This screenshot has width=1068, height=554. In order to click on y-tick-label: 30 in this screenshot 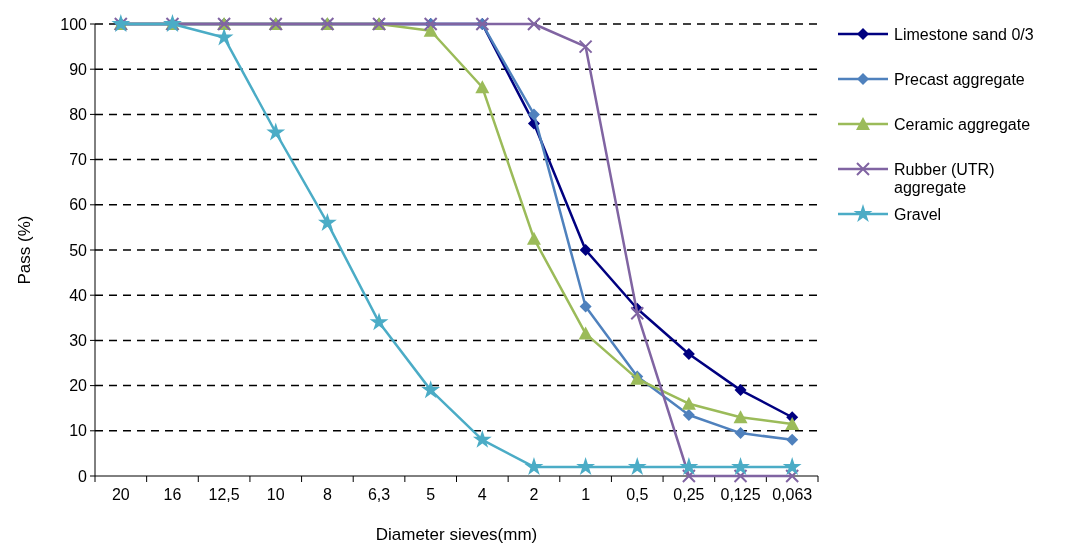, I will do `click(78, 340)`.